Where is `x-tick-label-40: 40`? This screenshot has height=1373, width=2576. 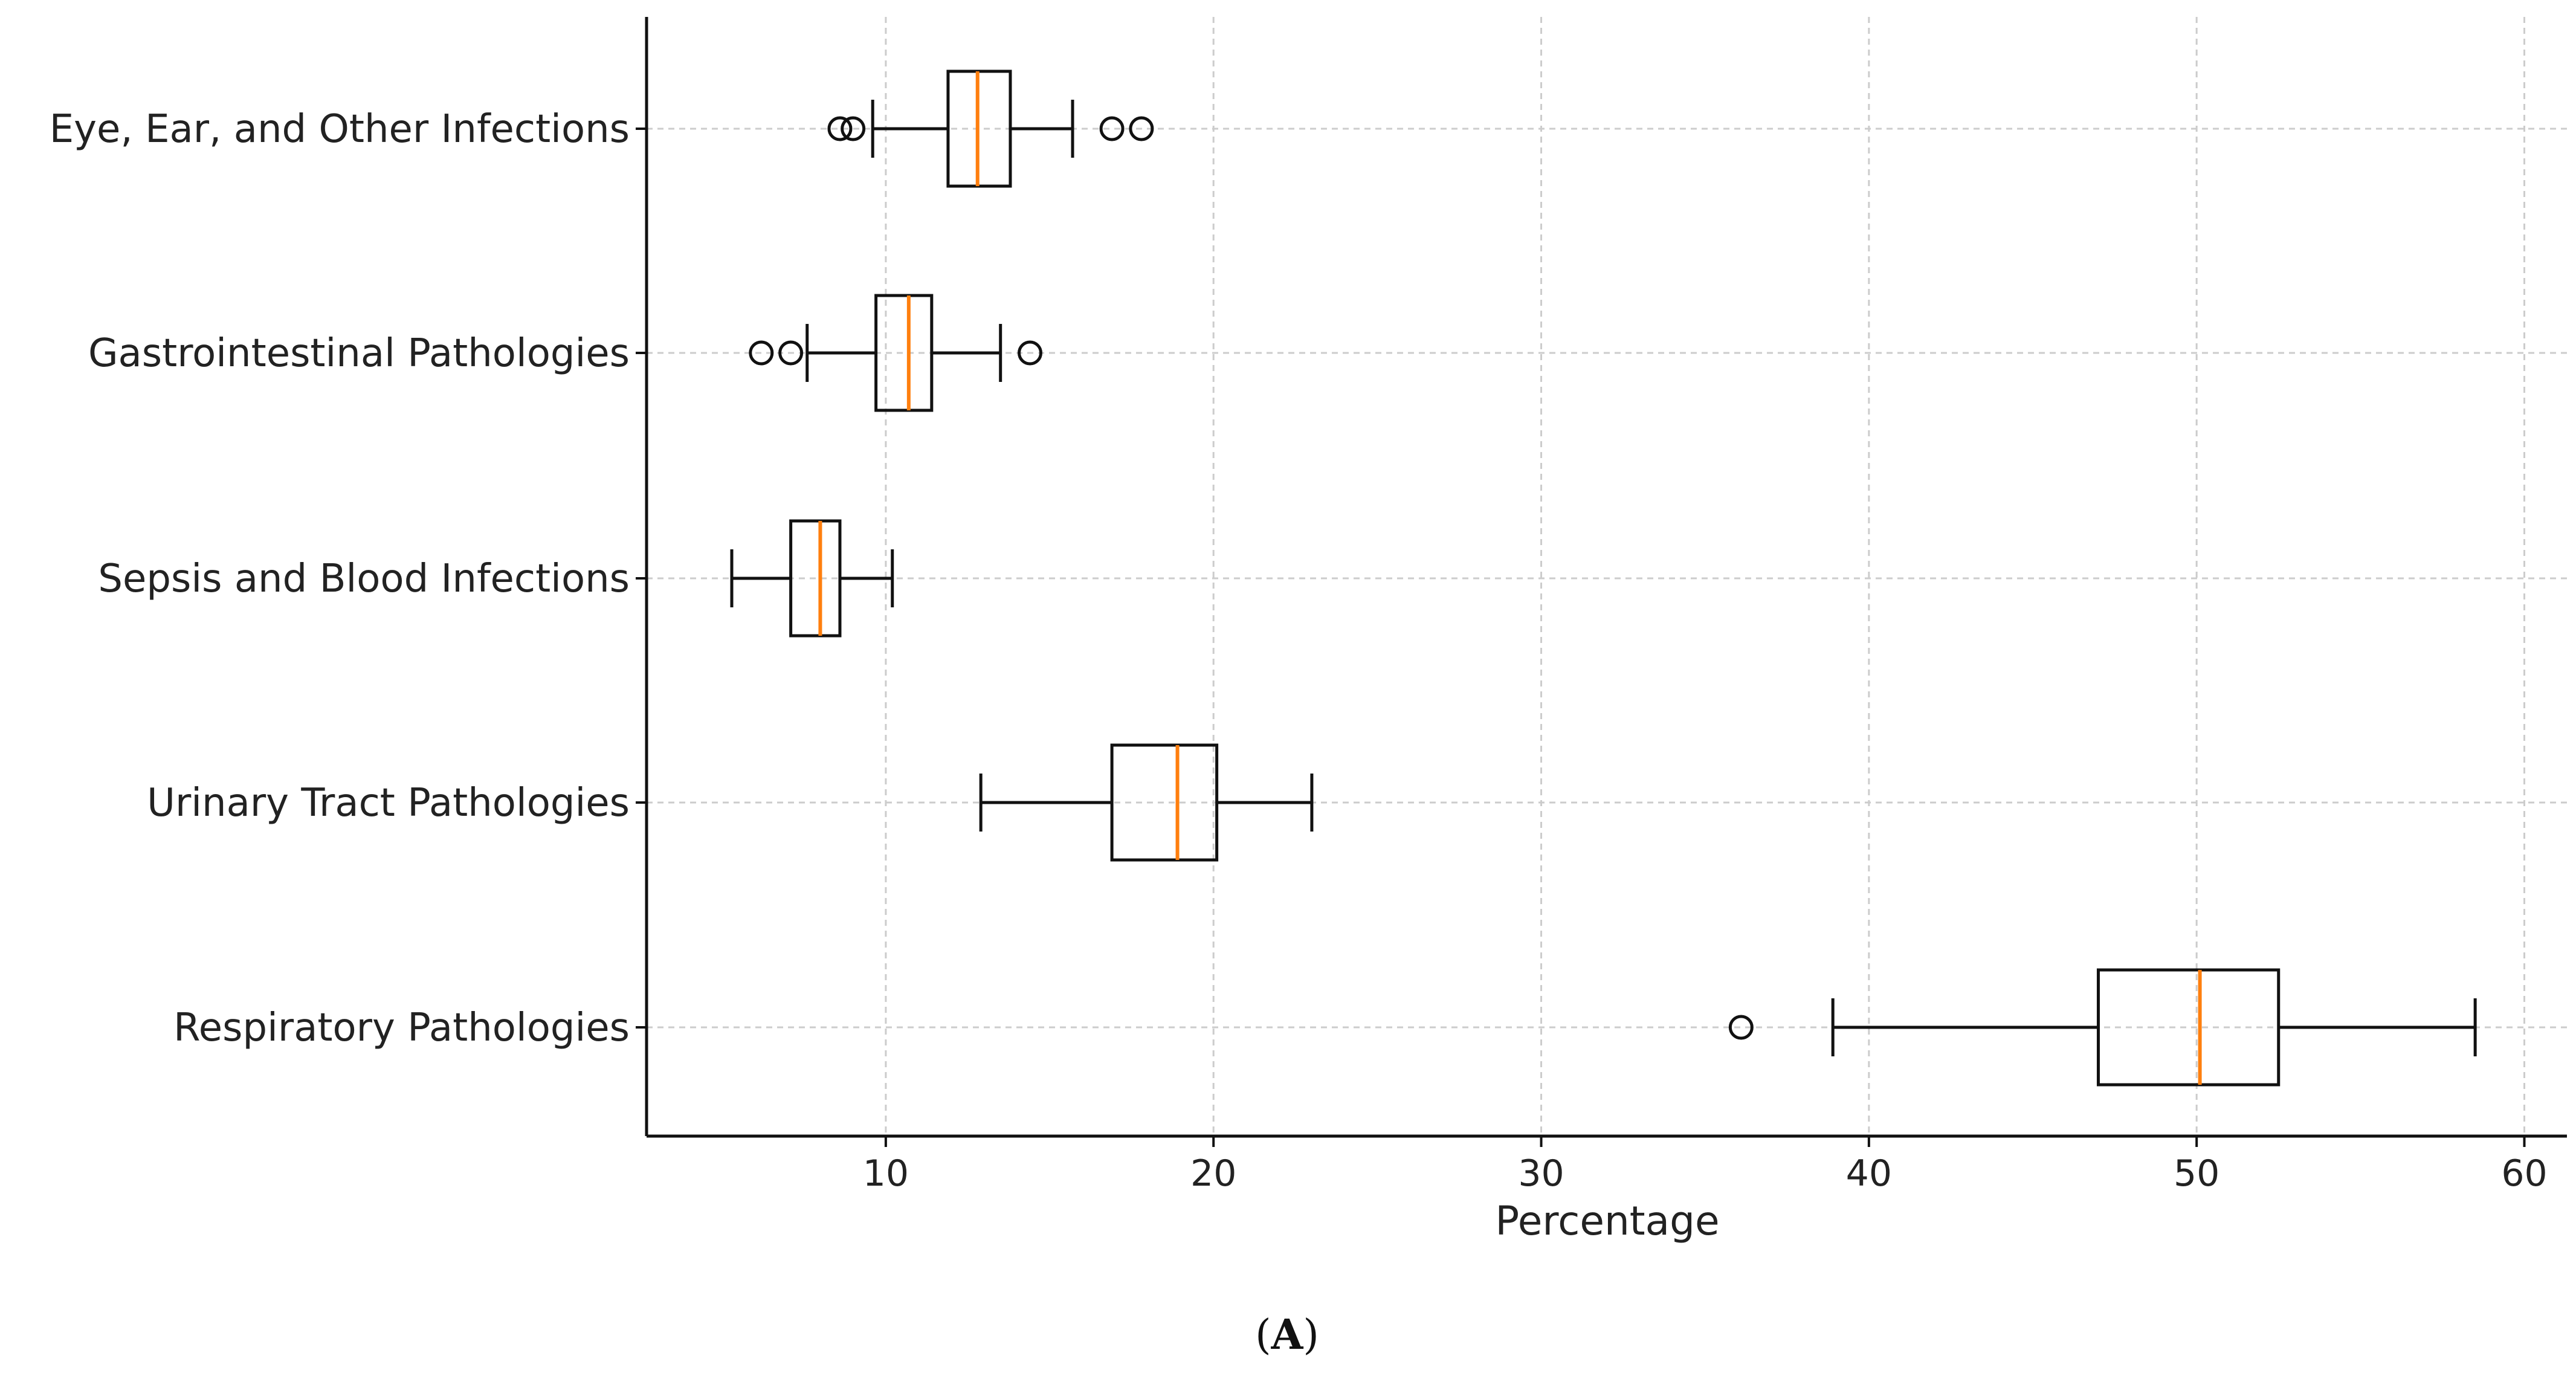
x-tick-label-40: 40 is located at coordinates (1869, 1173).